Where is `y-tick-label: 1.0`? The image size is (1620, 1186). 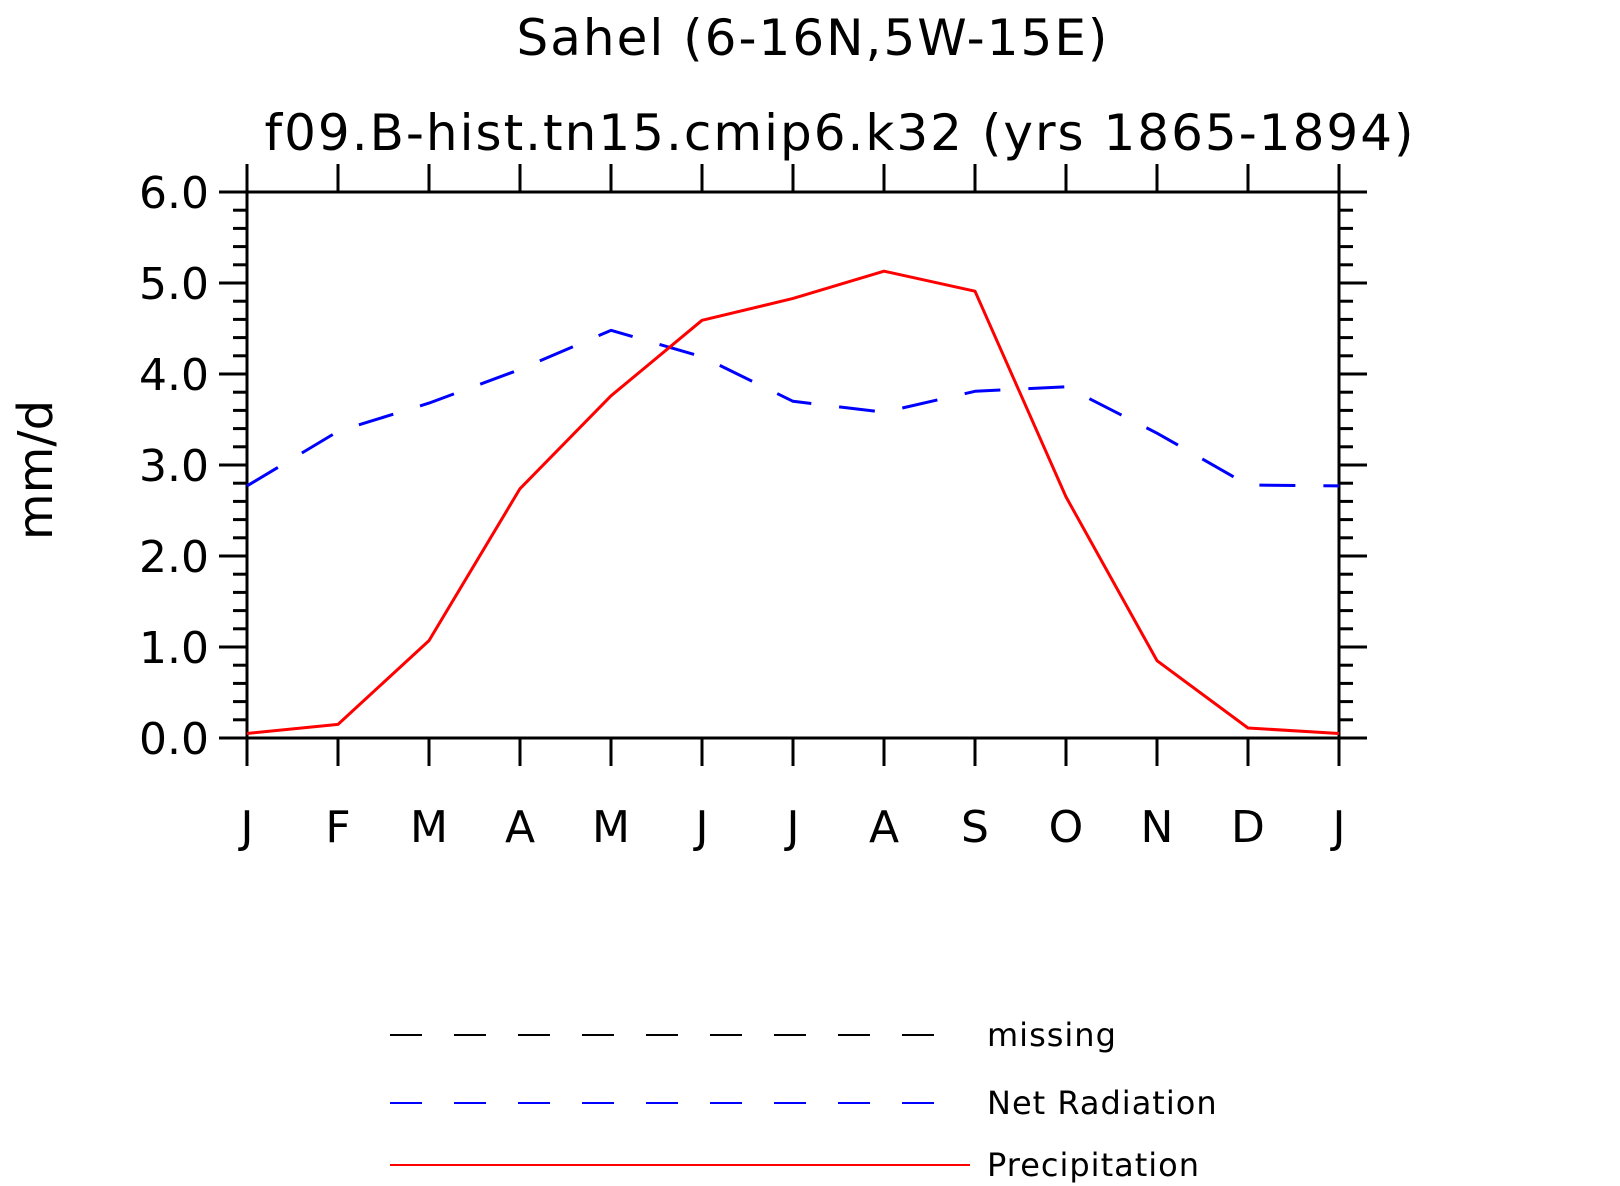
y-tick-label: 1.0 is located at coordinates (174, 648).